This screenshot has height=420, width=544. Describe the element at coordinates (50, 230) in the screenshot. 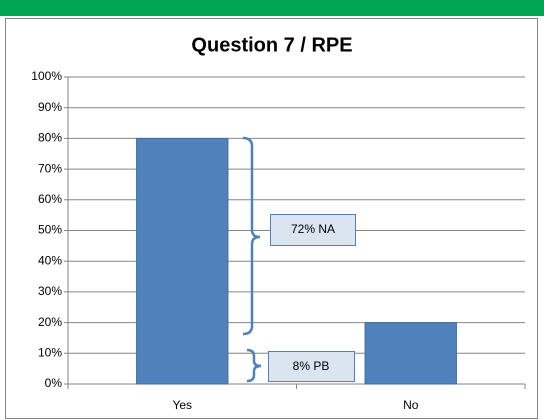

I see `y-tick-label: 50%` at that location.